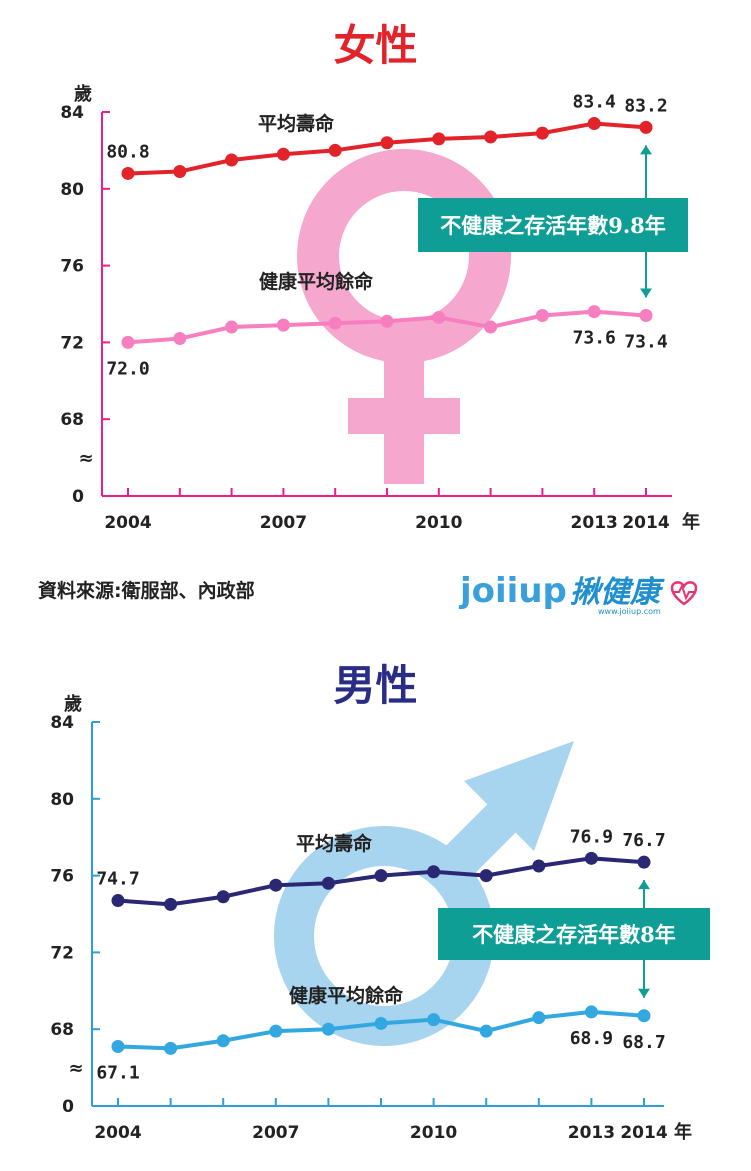  What do you see at coordinates (691, 522) in the screenshot?
I see `x-axis-unit: 年` at bounding box center [691, 522].